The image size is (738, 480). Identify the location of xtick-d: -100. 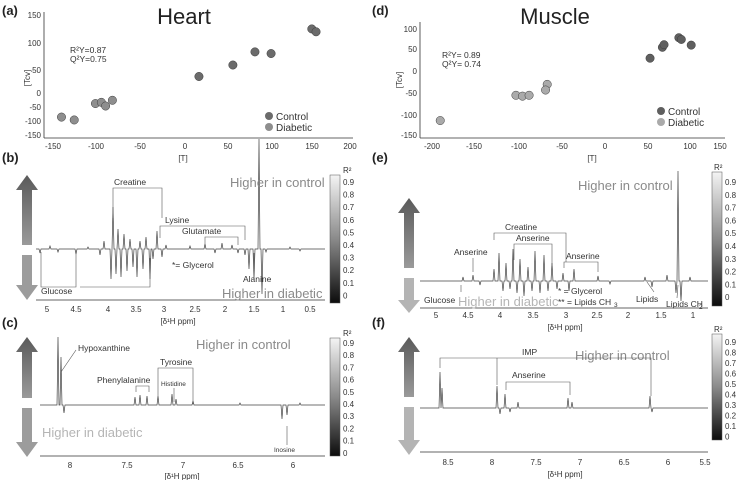
(519, 146).